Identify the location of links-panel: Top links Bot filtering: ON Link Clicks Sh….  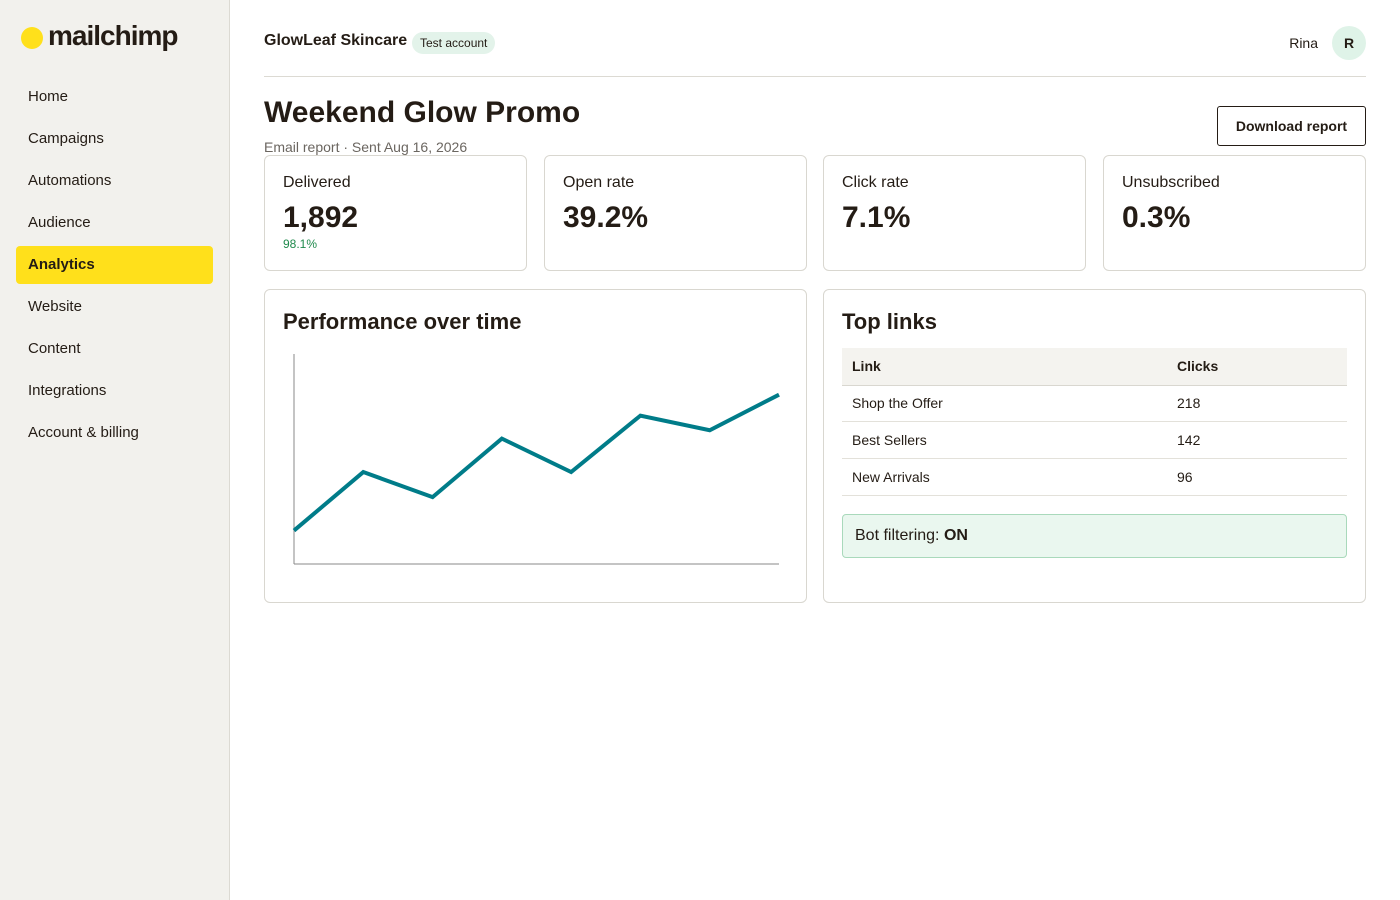
(1094, 446).